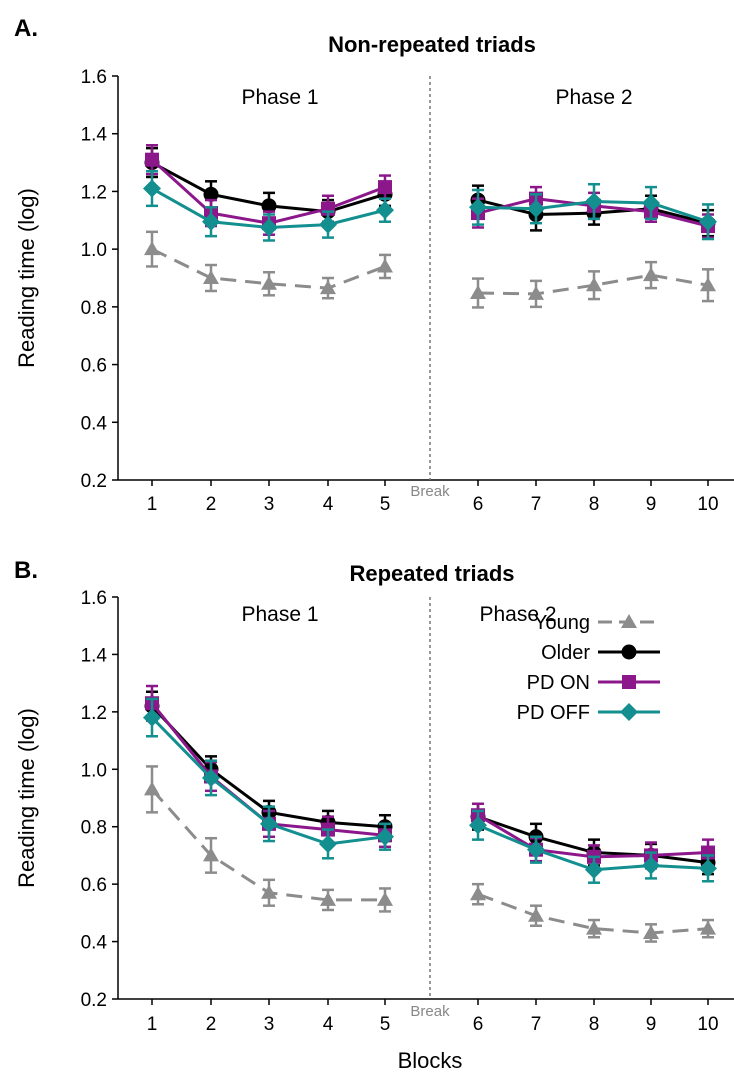 This screenshot has width=734, height=1076. Describe the element at coordinates (565, 653) in the screenshot. I see `legend-label: Older` at that location.